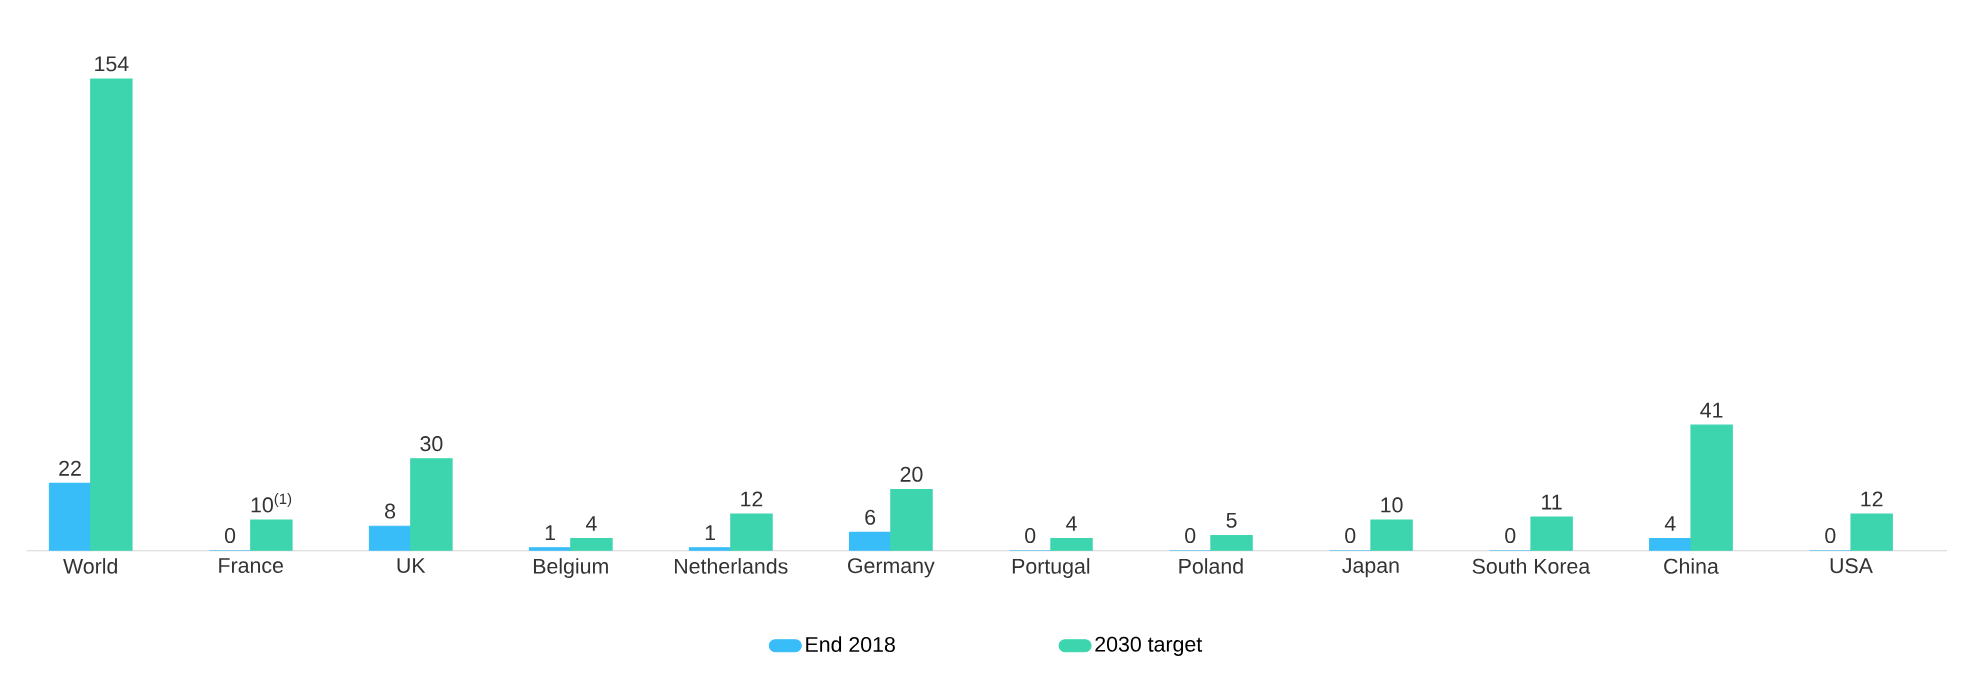 The image size is (1979, 677). I want to click on data-label: 10, so click(1392, 505).